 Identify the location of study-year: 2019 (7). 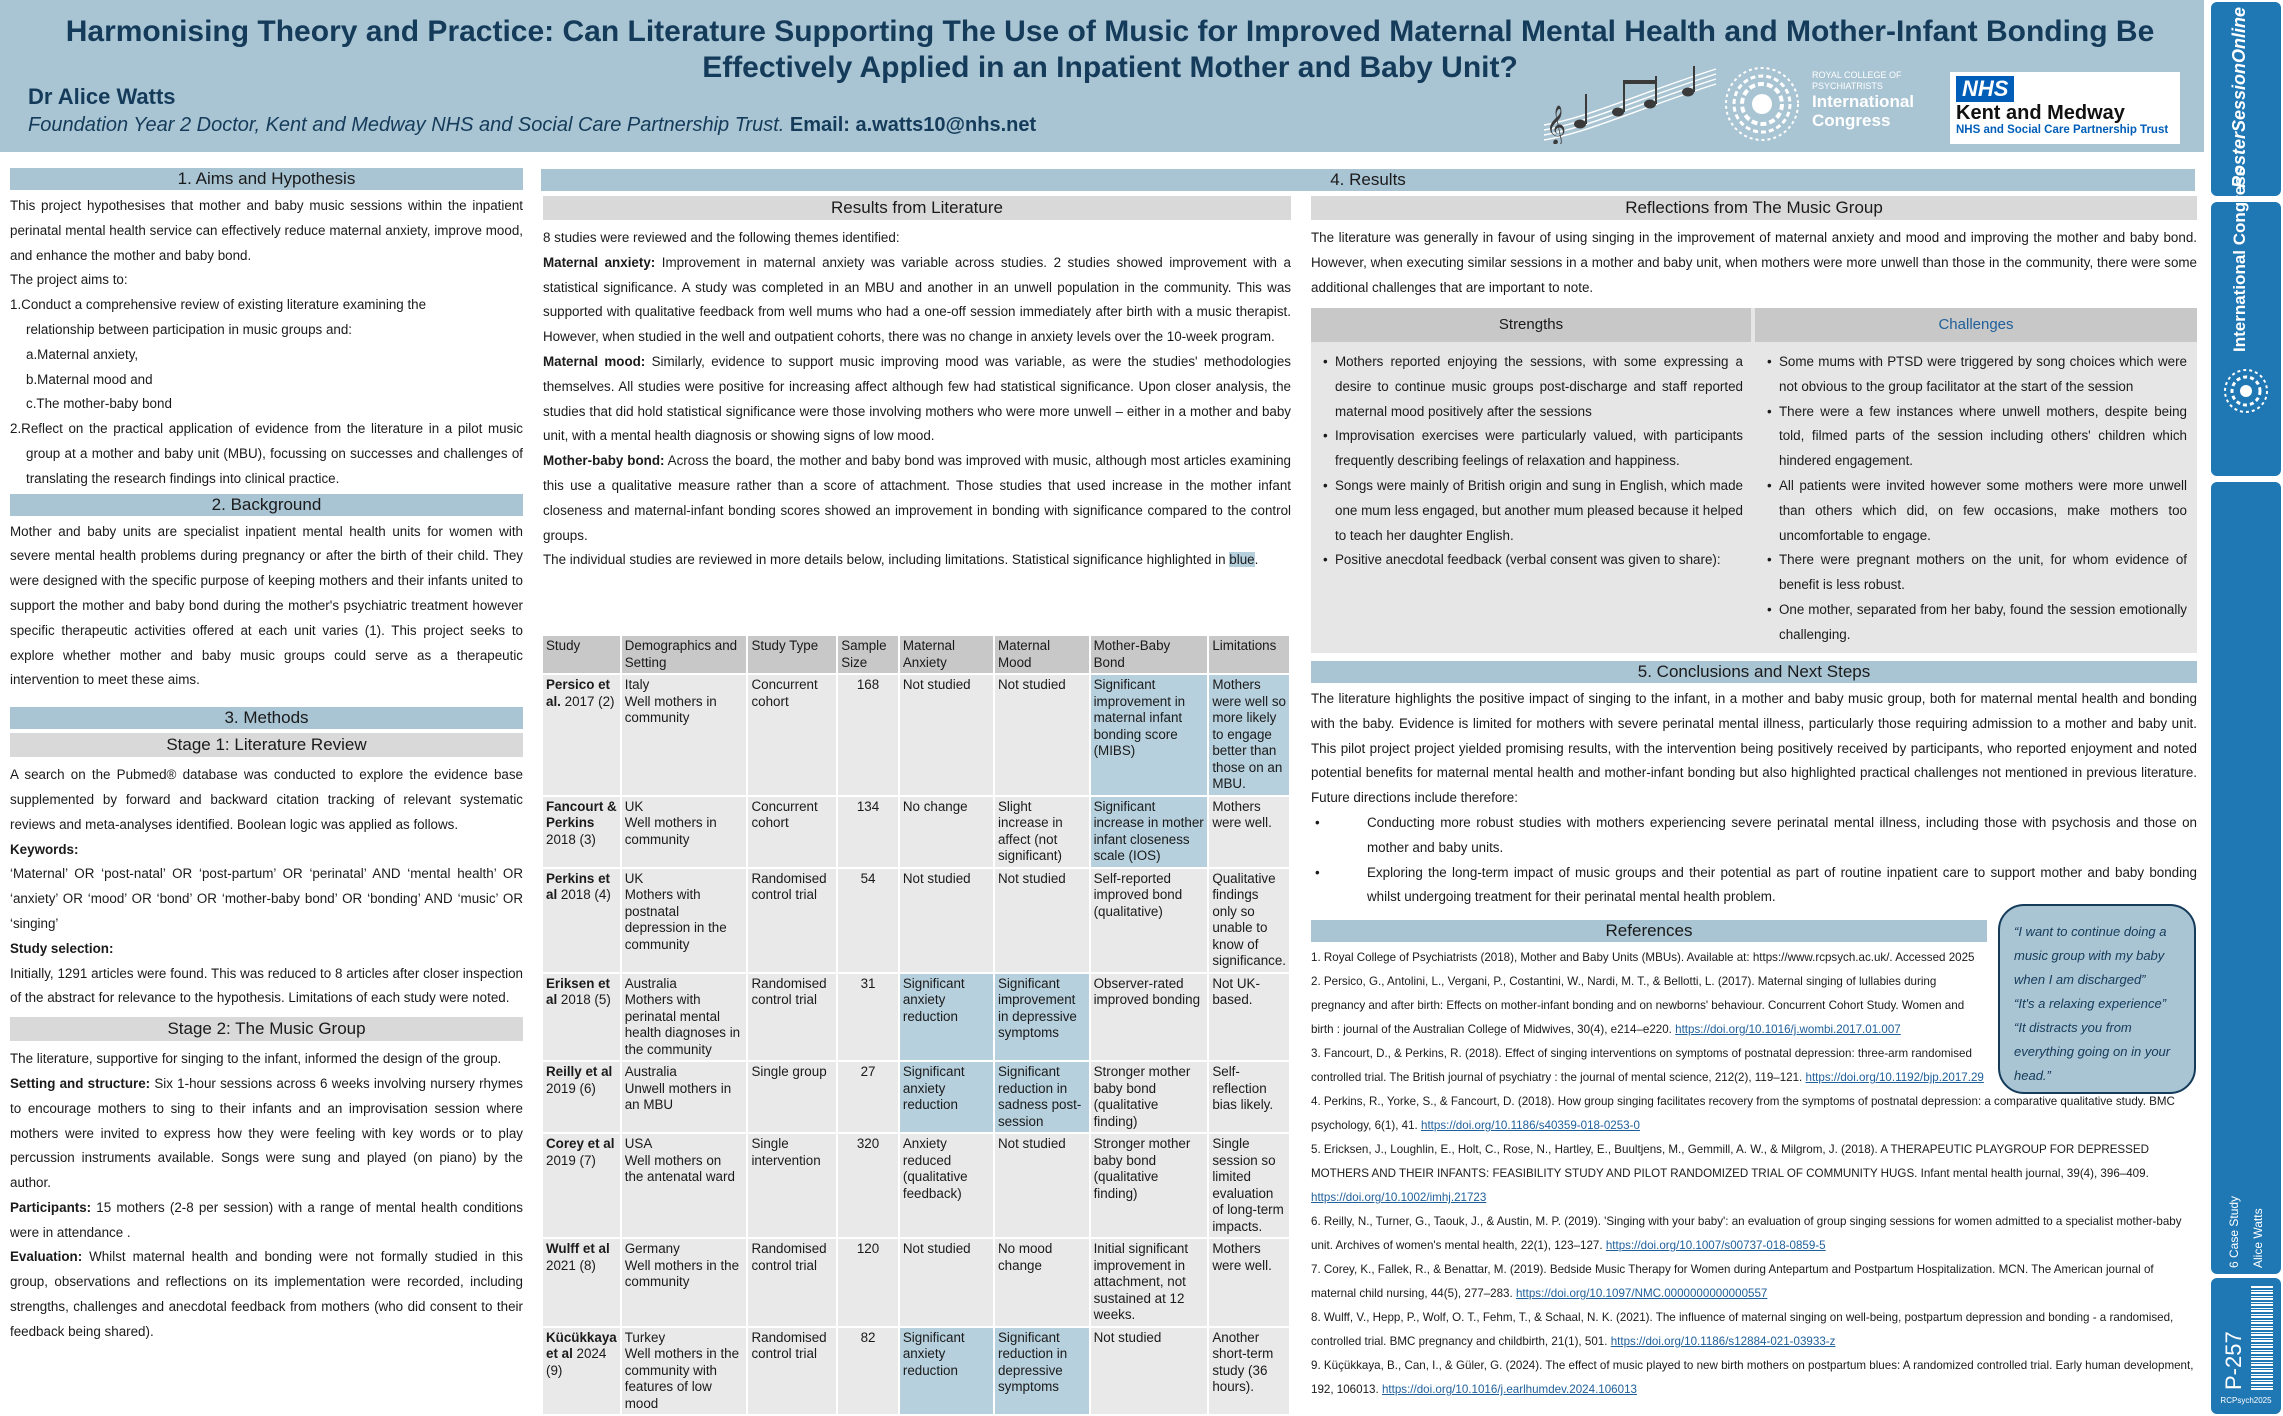
(571, 1160).